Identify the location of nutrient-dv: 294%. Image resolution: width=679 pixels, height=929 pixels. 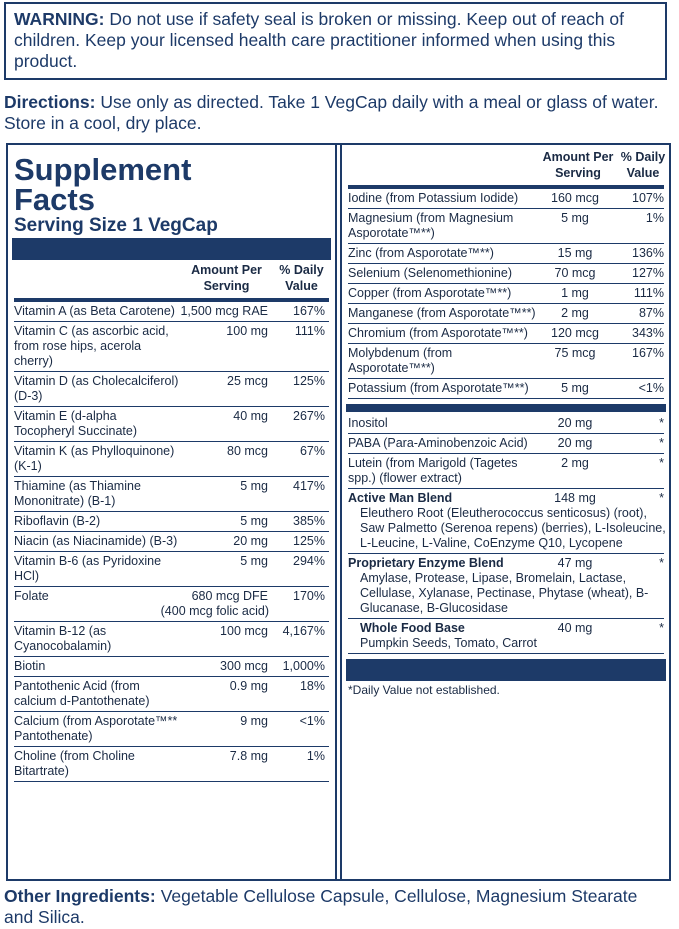
(309, 561).